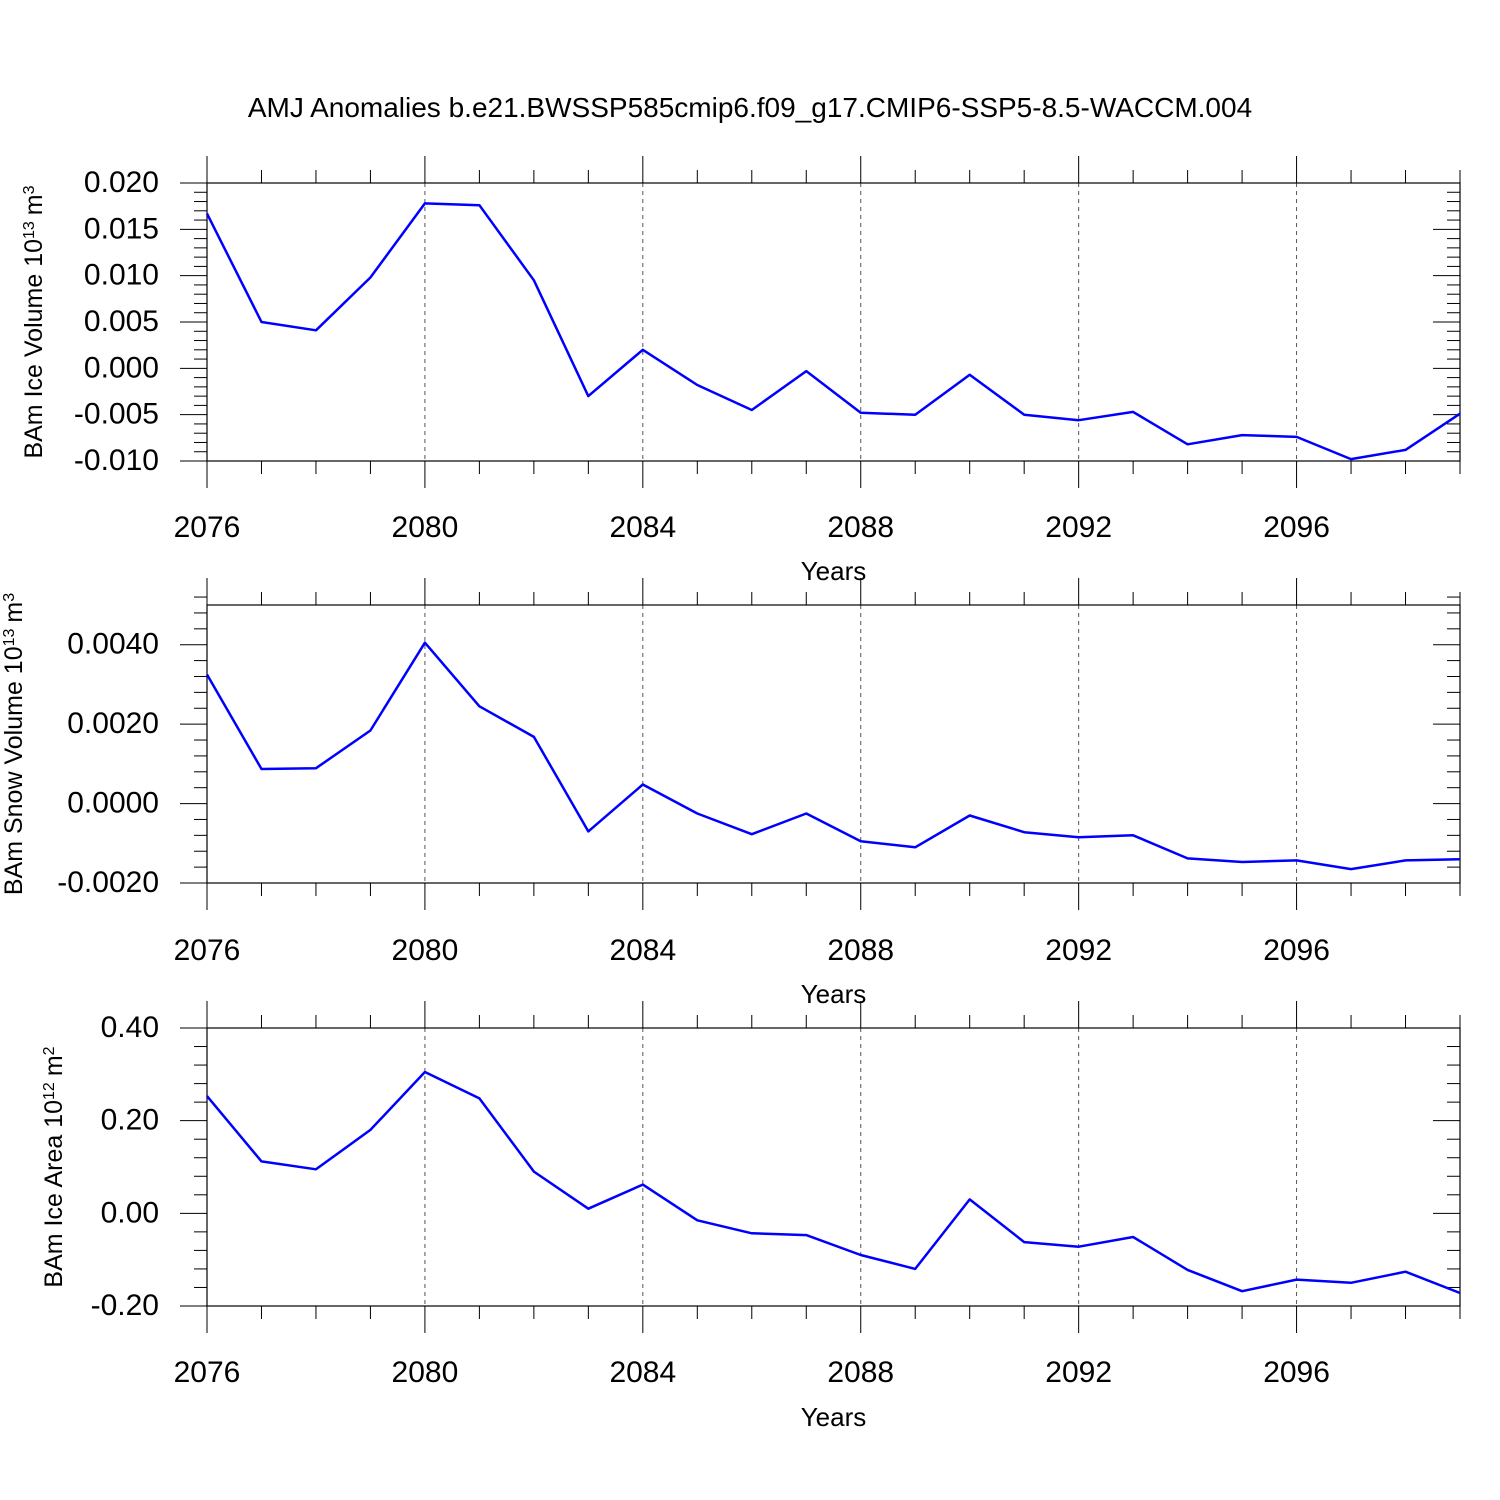 This screenshot has height=1500, width=1500. What do you see at coordinates (125, 1305) in the screenshot?
I see `y-tick-label: -0.20` at bounding box center [125, 1305].